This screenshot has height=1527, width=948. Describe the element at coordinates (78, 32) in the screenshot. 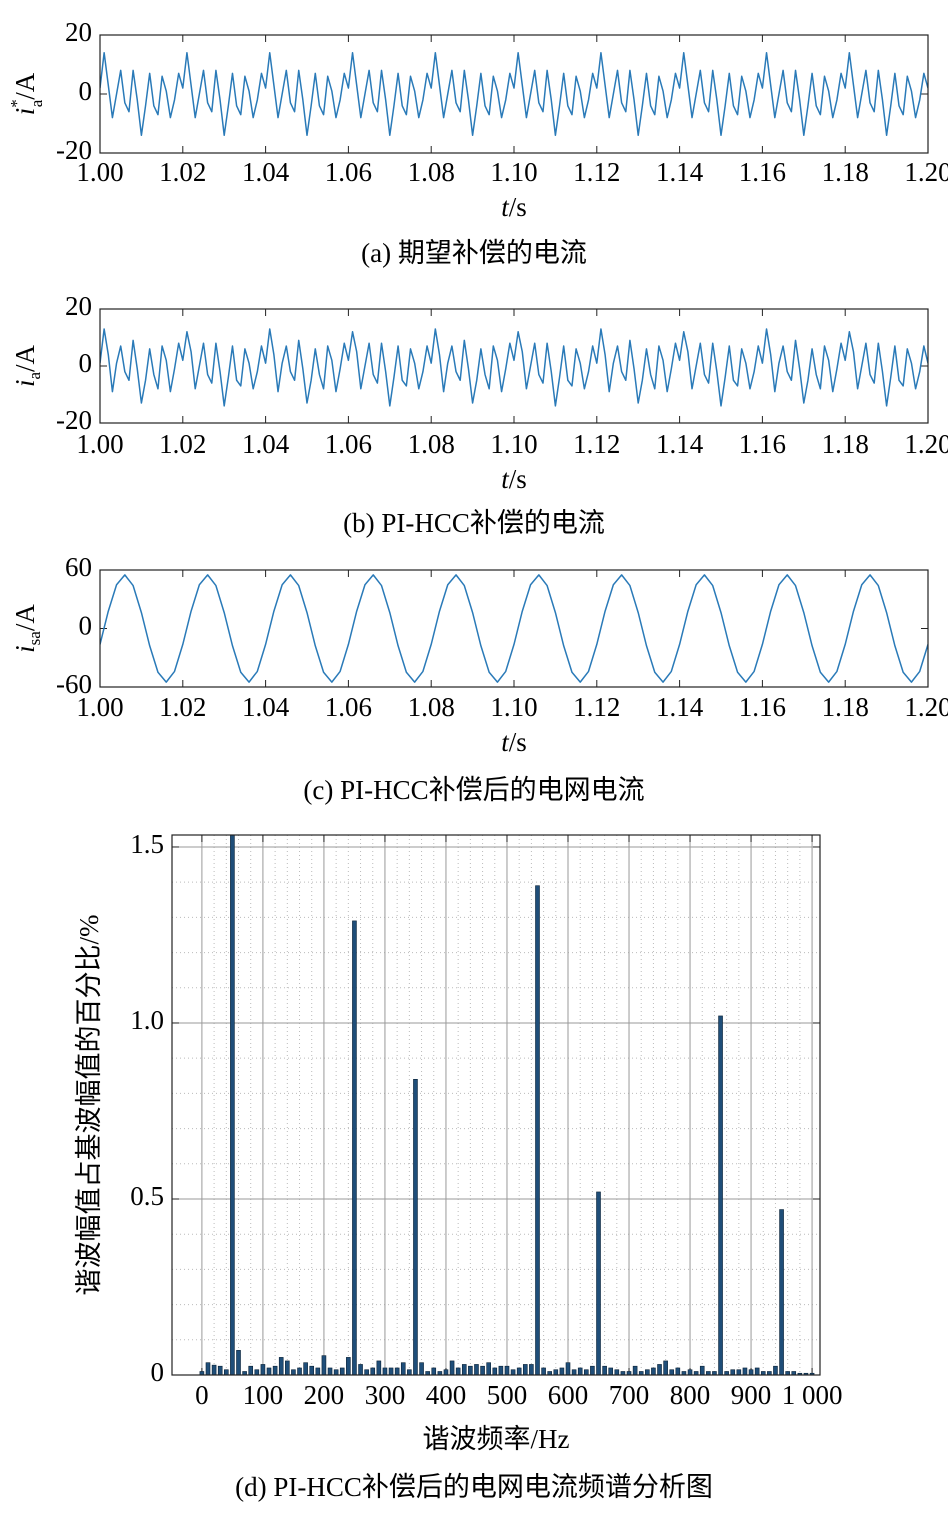

I see `y-tick-label: 20` at that location.